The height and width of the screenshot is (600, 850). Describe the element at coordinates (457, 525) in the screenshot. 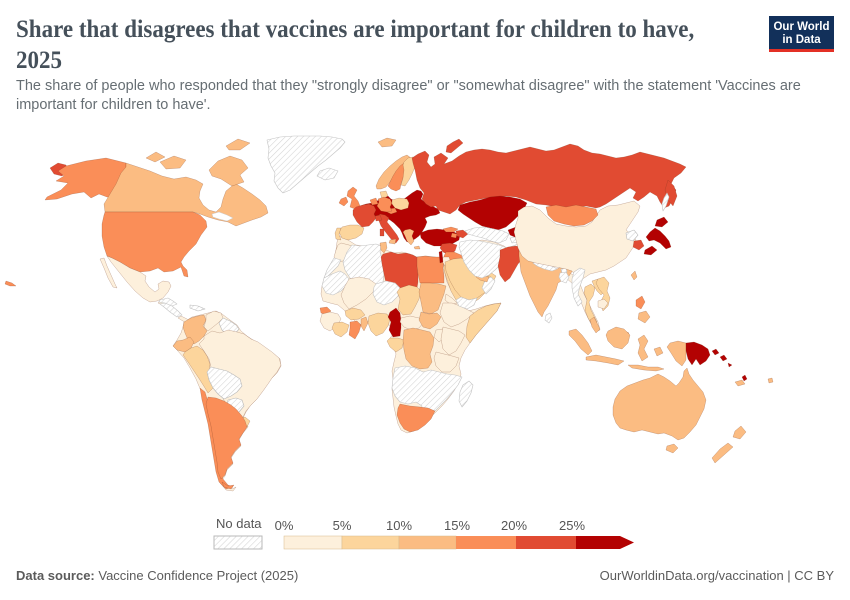

I see `svg-text: 15%` at that location.